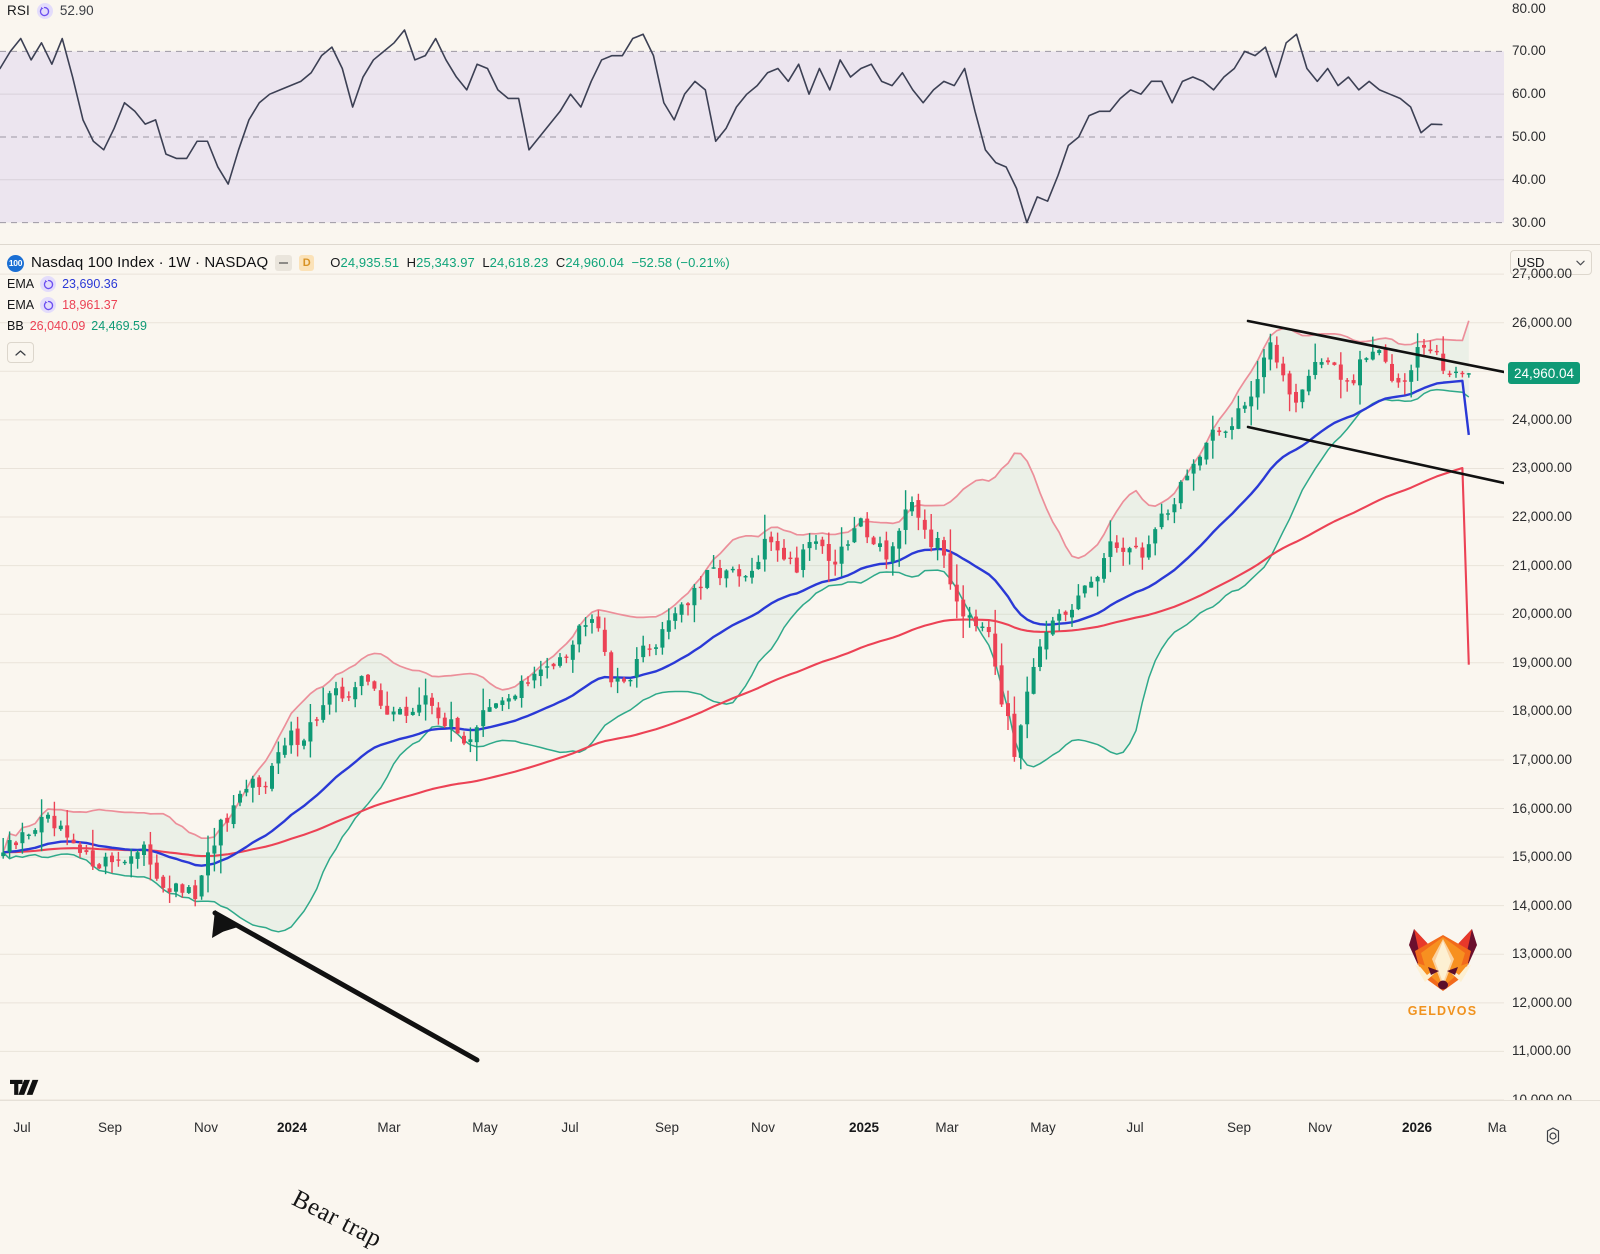 Image resolution: width=1600 pixels, height=1254 pixels. I want to click on rsi-axis-label: 30.00, so click(1529, 222).